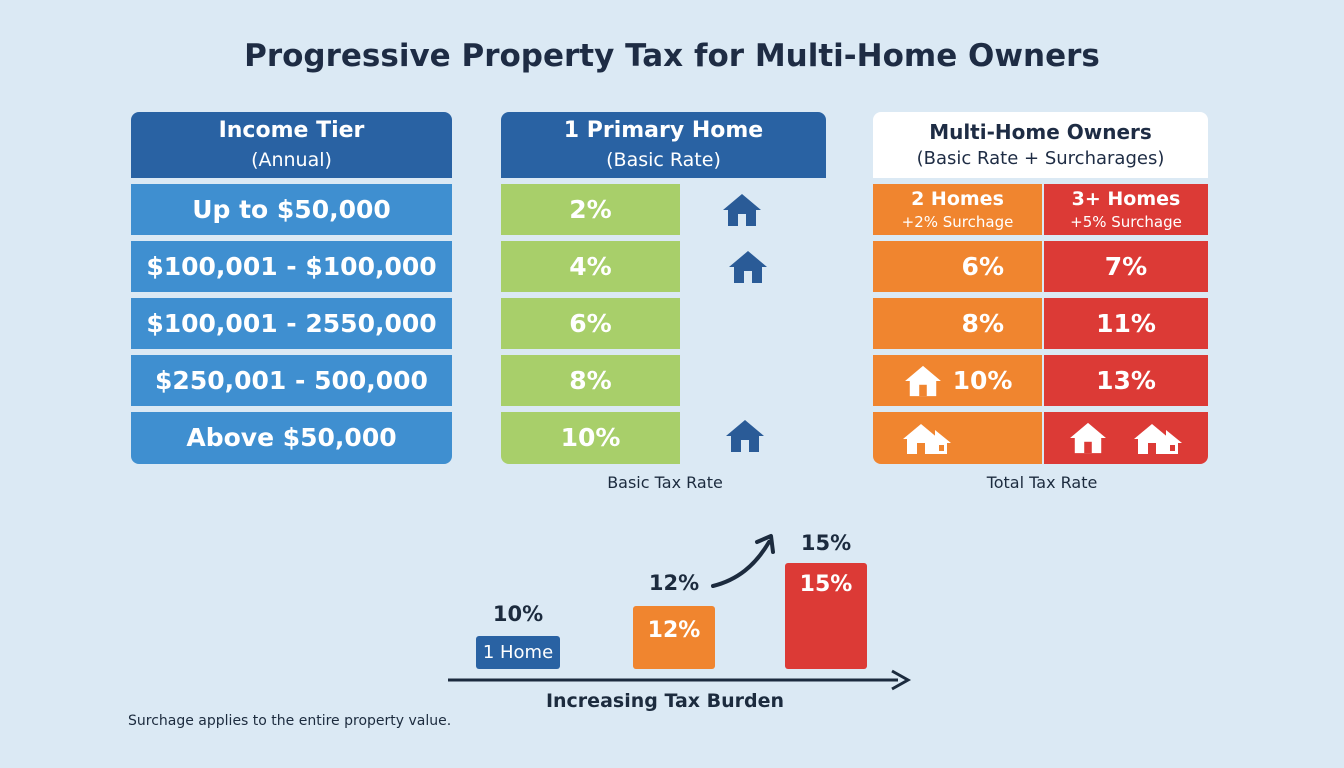  I want to click on income-tier-header-subtitle: (Annual), so click(291, 159).